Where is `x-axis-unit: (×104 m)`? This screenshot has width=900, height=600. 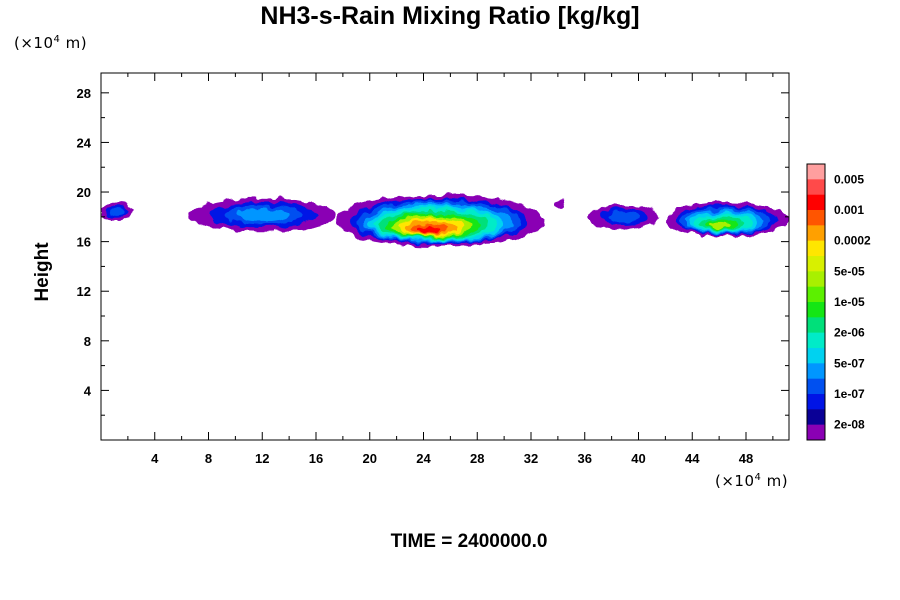
x-axis-unit: (×104 m) is located at coordinates (751, 481).